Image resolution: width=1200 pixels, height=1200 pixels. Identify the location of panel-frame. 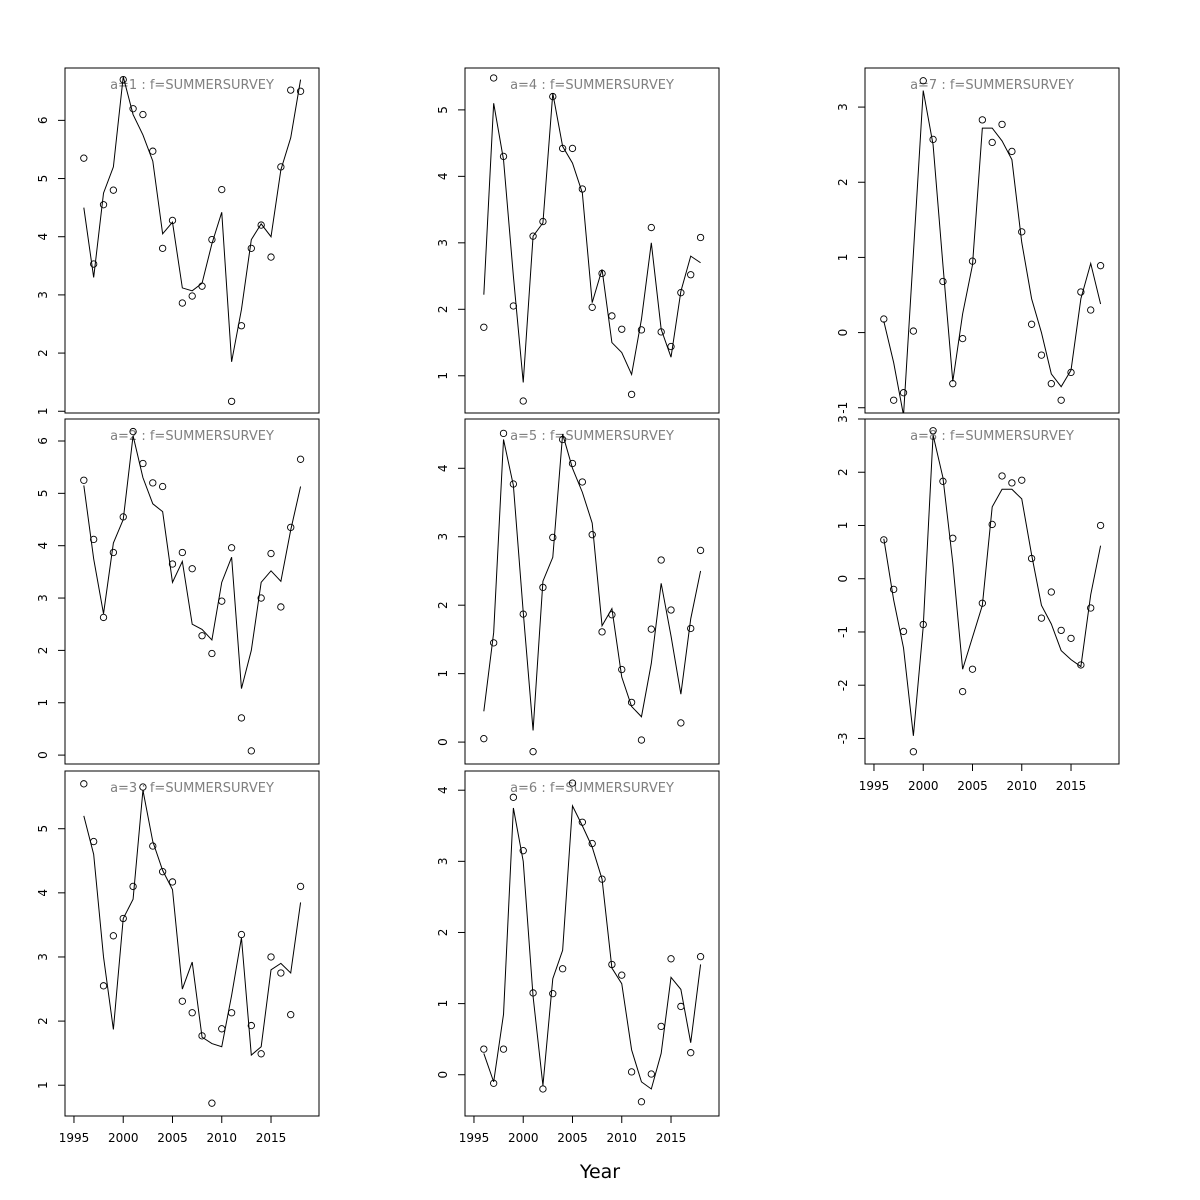
(592, 240).